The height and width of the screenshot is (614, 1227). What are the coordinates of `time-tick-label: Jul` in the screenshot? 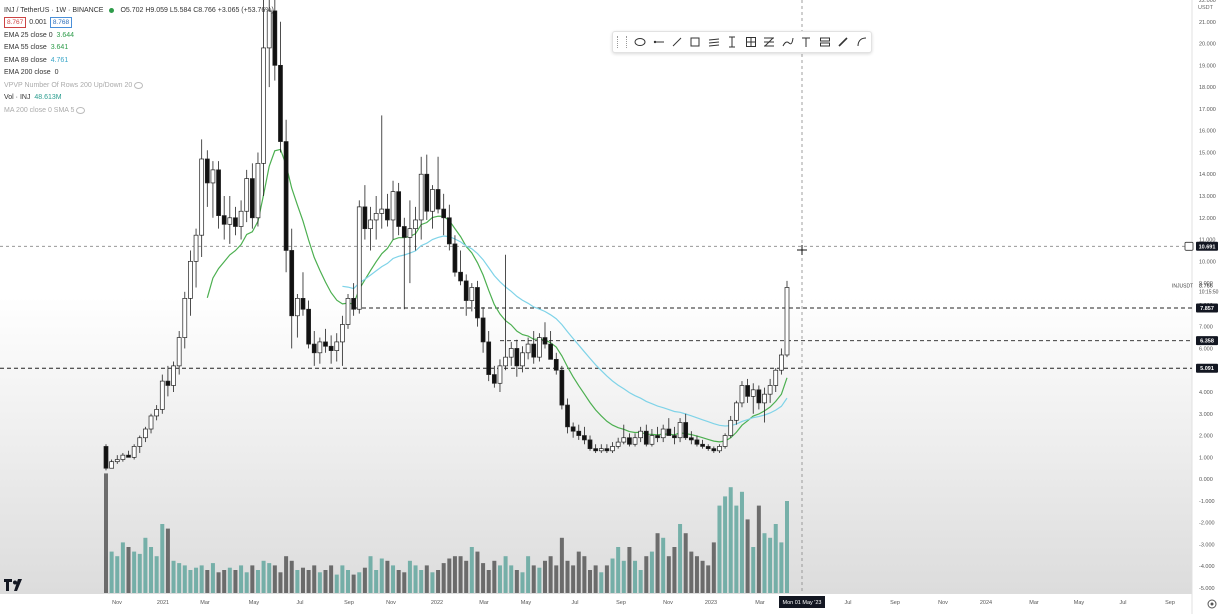 It's located at (847, 603).